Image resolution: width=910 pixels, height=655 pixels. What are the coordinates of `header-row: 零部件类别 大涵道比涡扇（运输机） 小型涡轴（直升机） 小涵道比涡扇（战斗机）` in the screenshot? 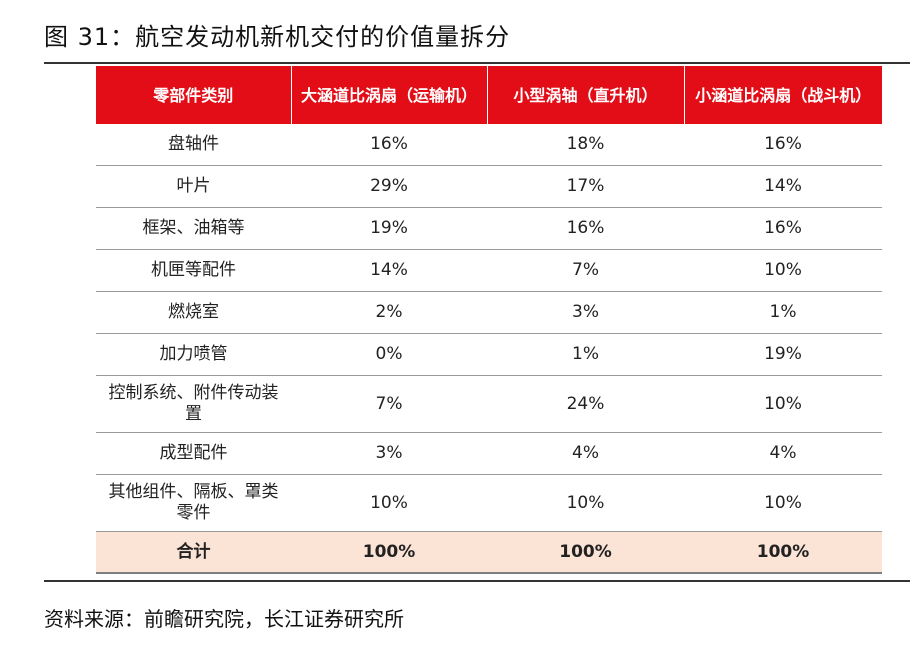 It's located at (489, 95).